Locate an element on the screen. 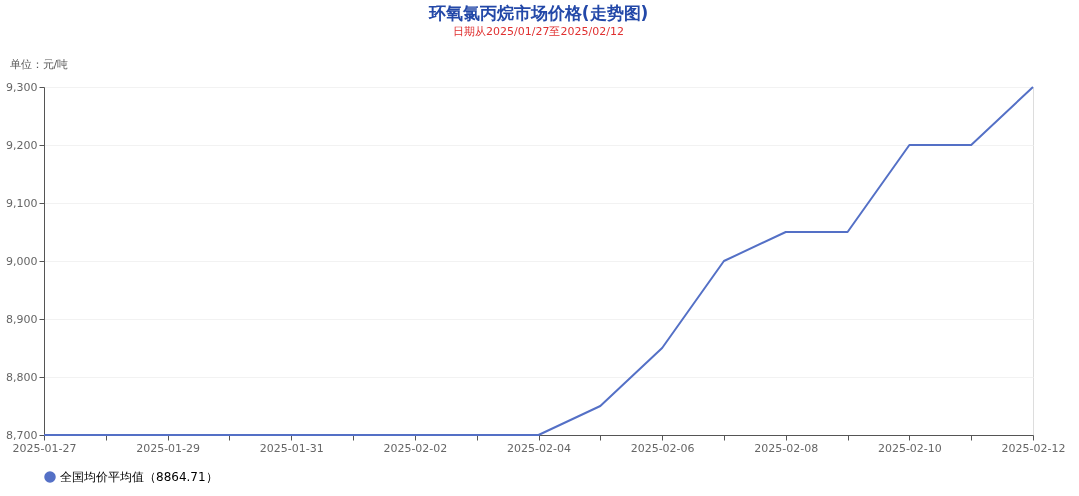 The image size is (1079, 496). legend-label: 全国均价平均值（8864.71） is located at coordinates (139, 477).